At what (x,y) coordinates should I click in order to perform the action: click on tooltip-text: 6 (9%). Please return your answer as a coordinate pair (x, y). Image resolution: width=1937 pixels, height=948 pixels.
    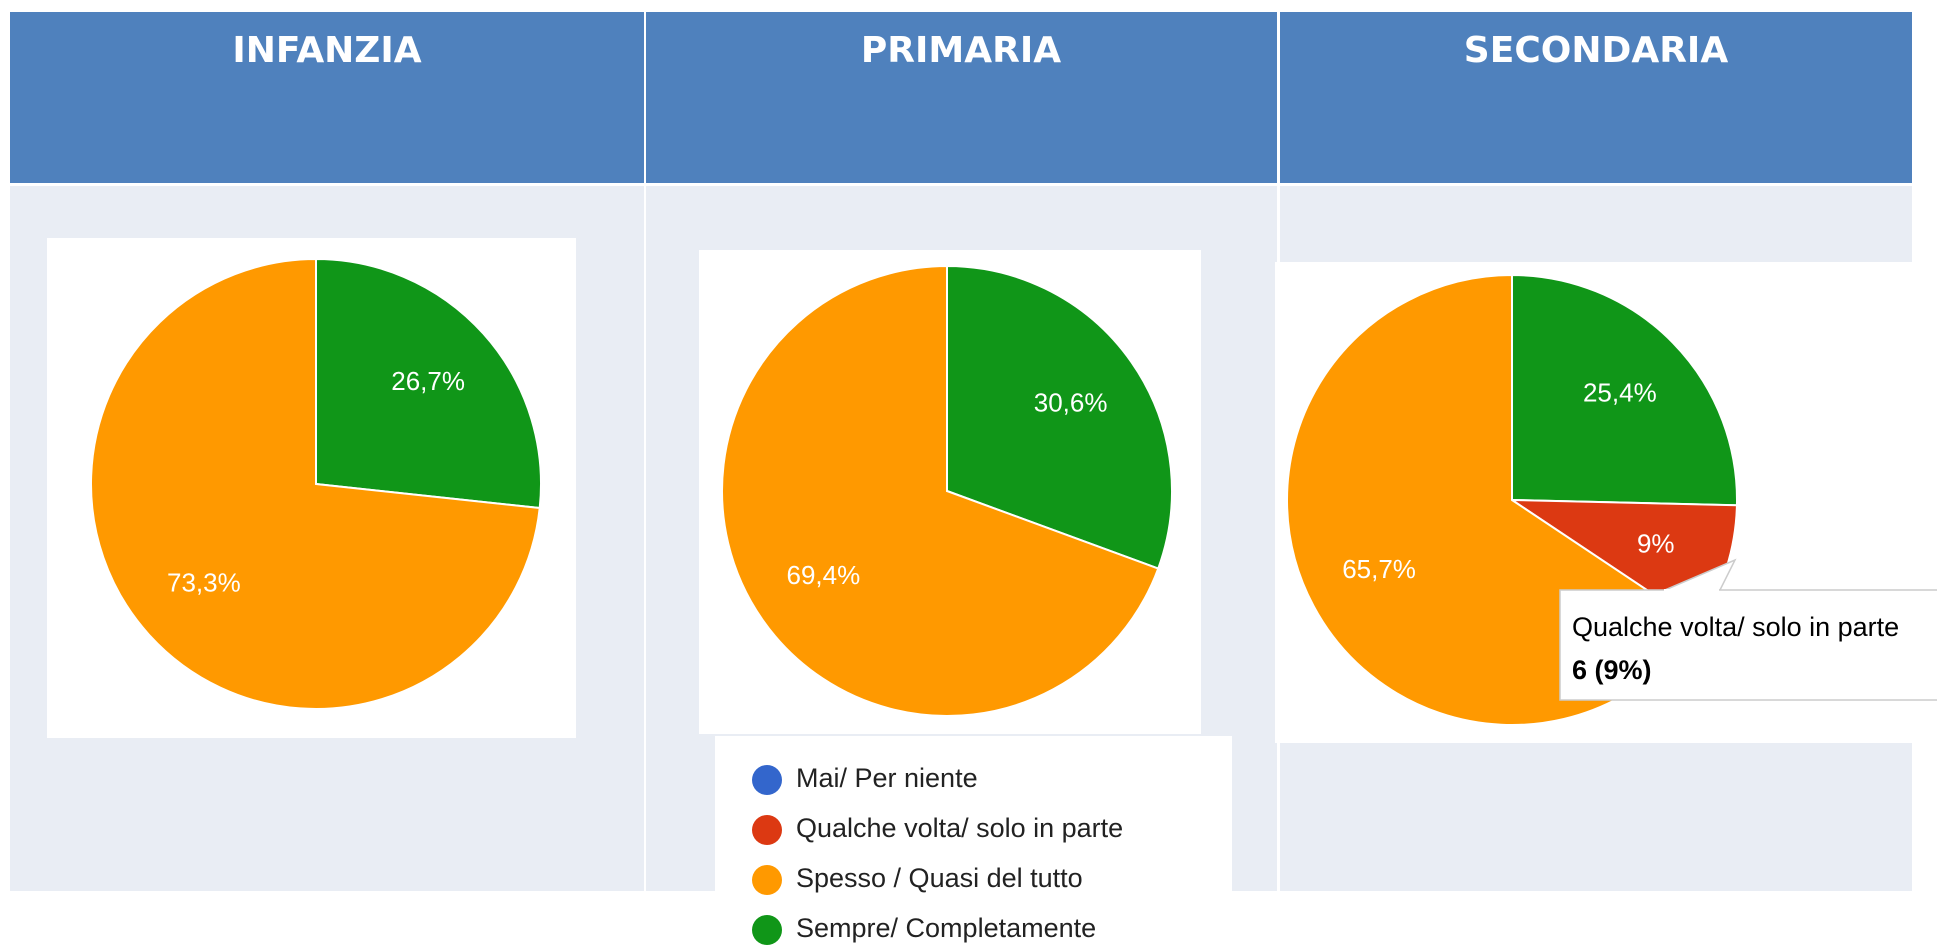
    Looking at the image, I should click on (1612, 670).